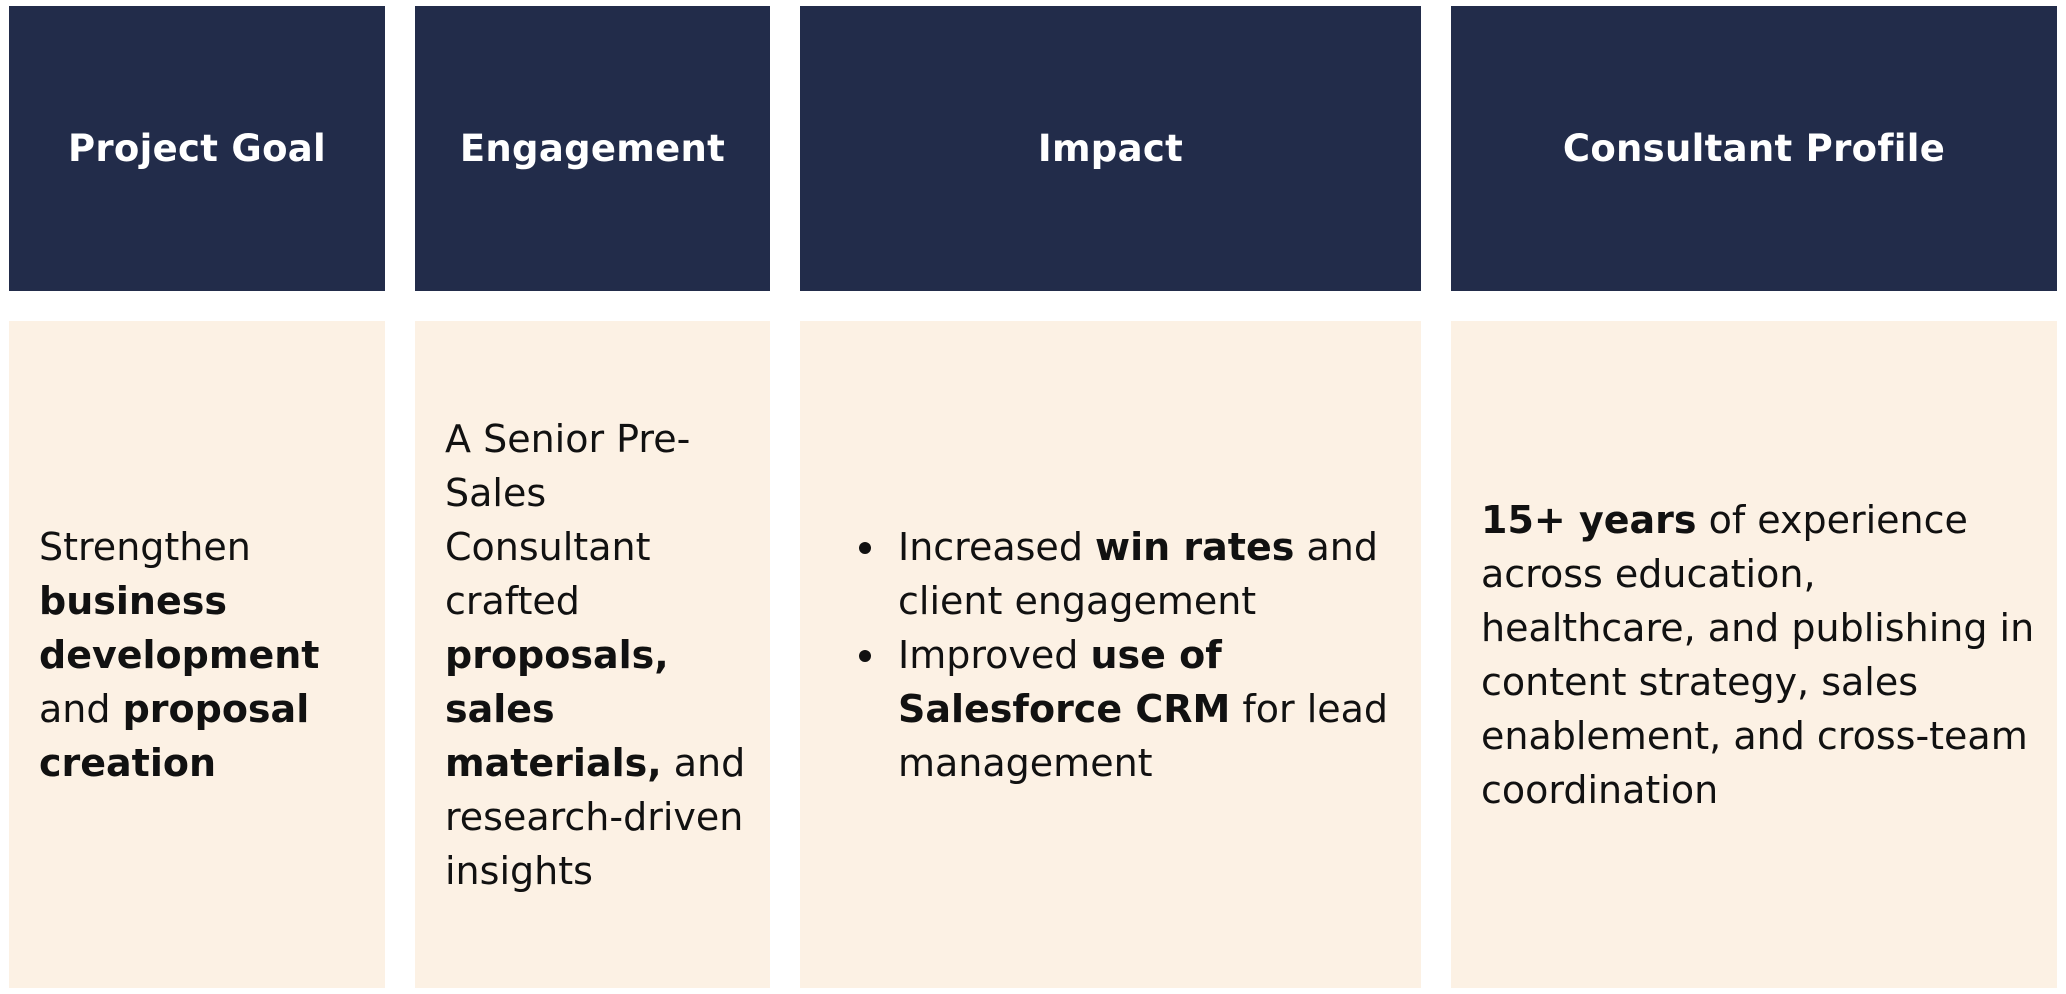  What do you see at coordinates (1138, 573) in the screenshot?
I see `impact-item-1-text-2: and client engagement` at bounding box center [1138, 573].